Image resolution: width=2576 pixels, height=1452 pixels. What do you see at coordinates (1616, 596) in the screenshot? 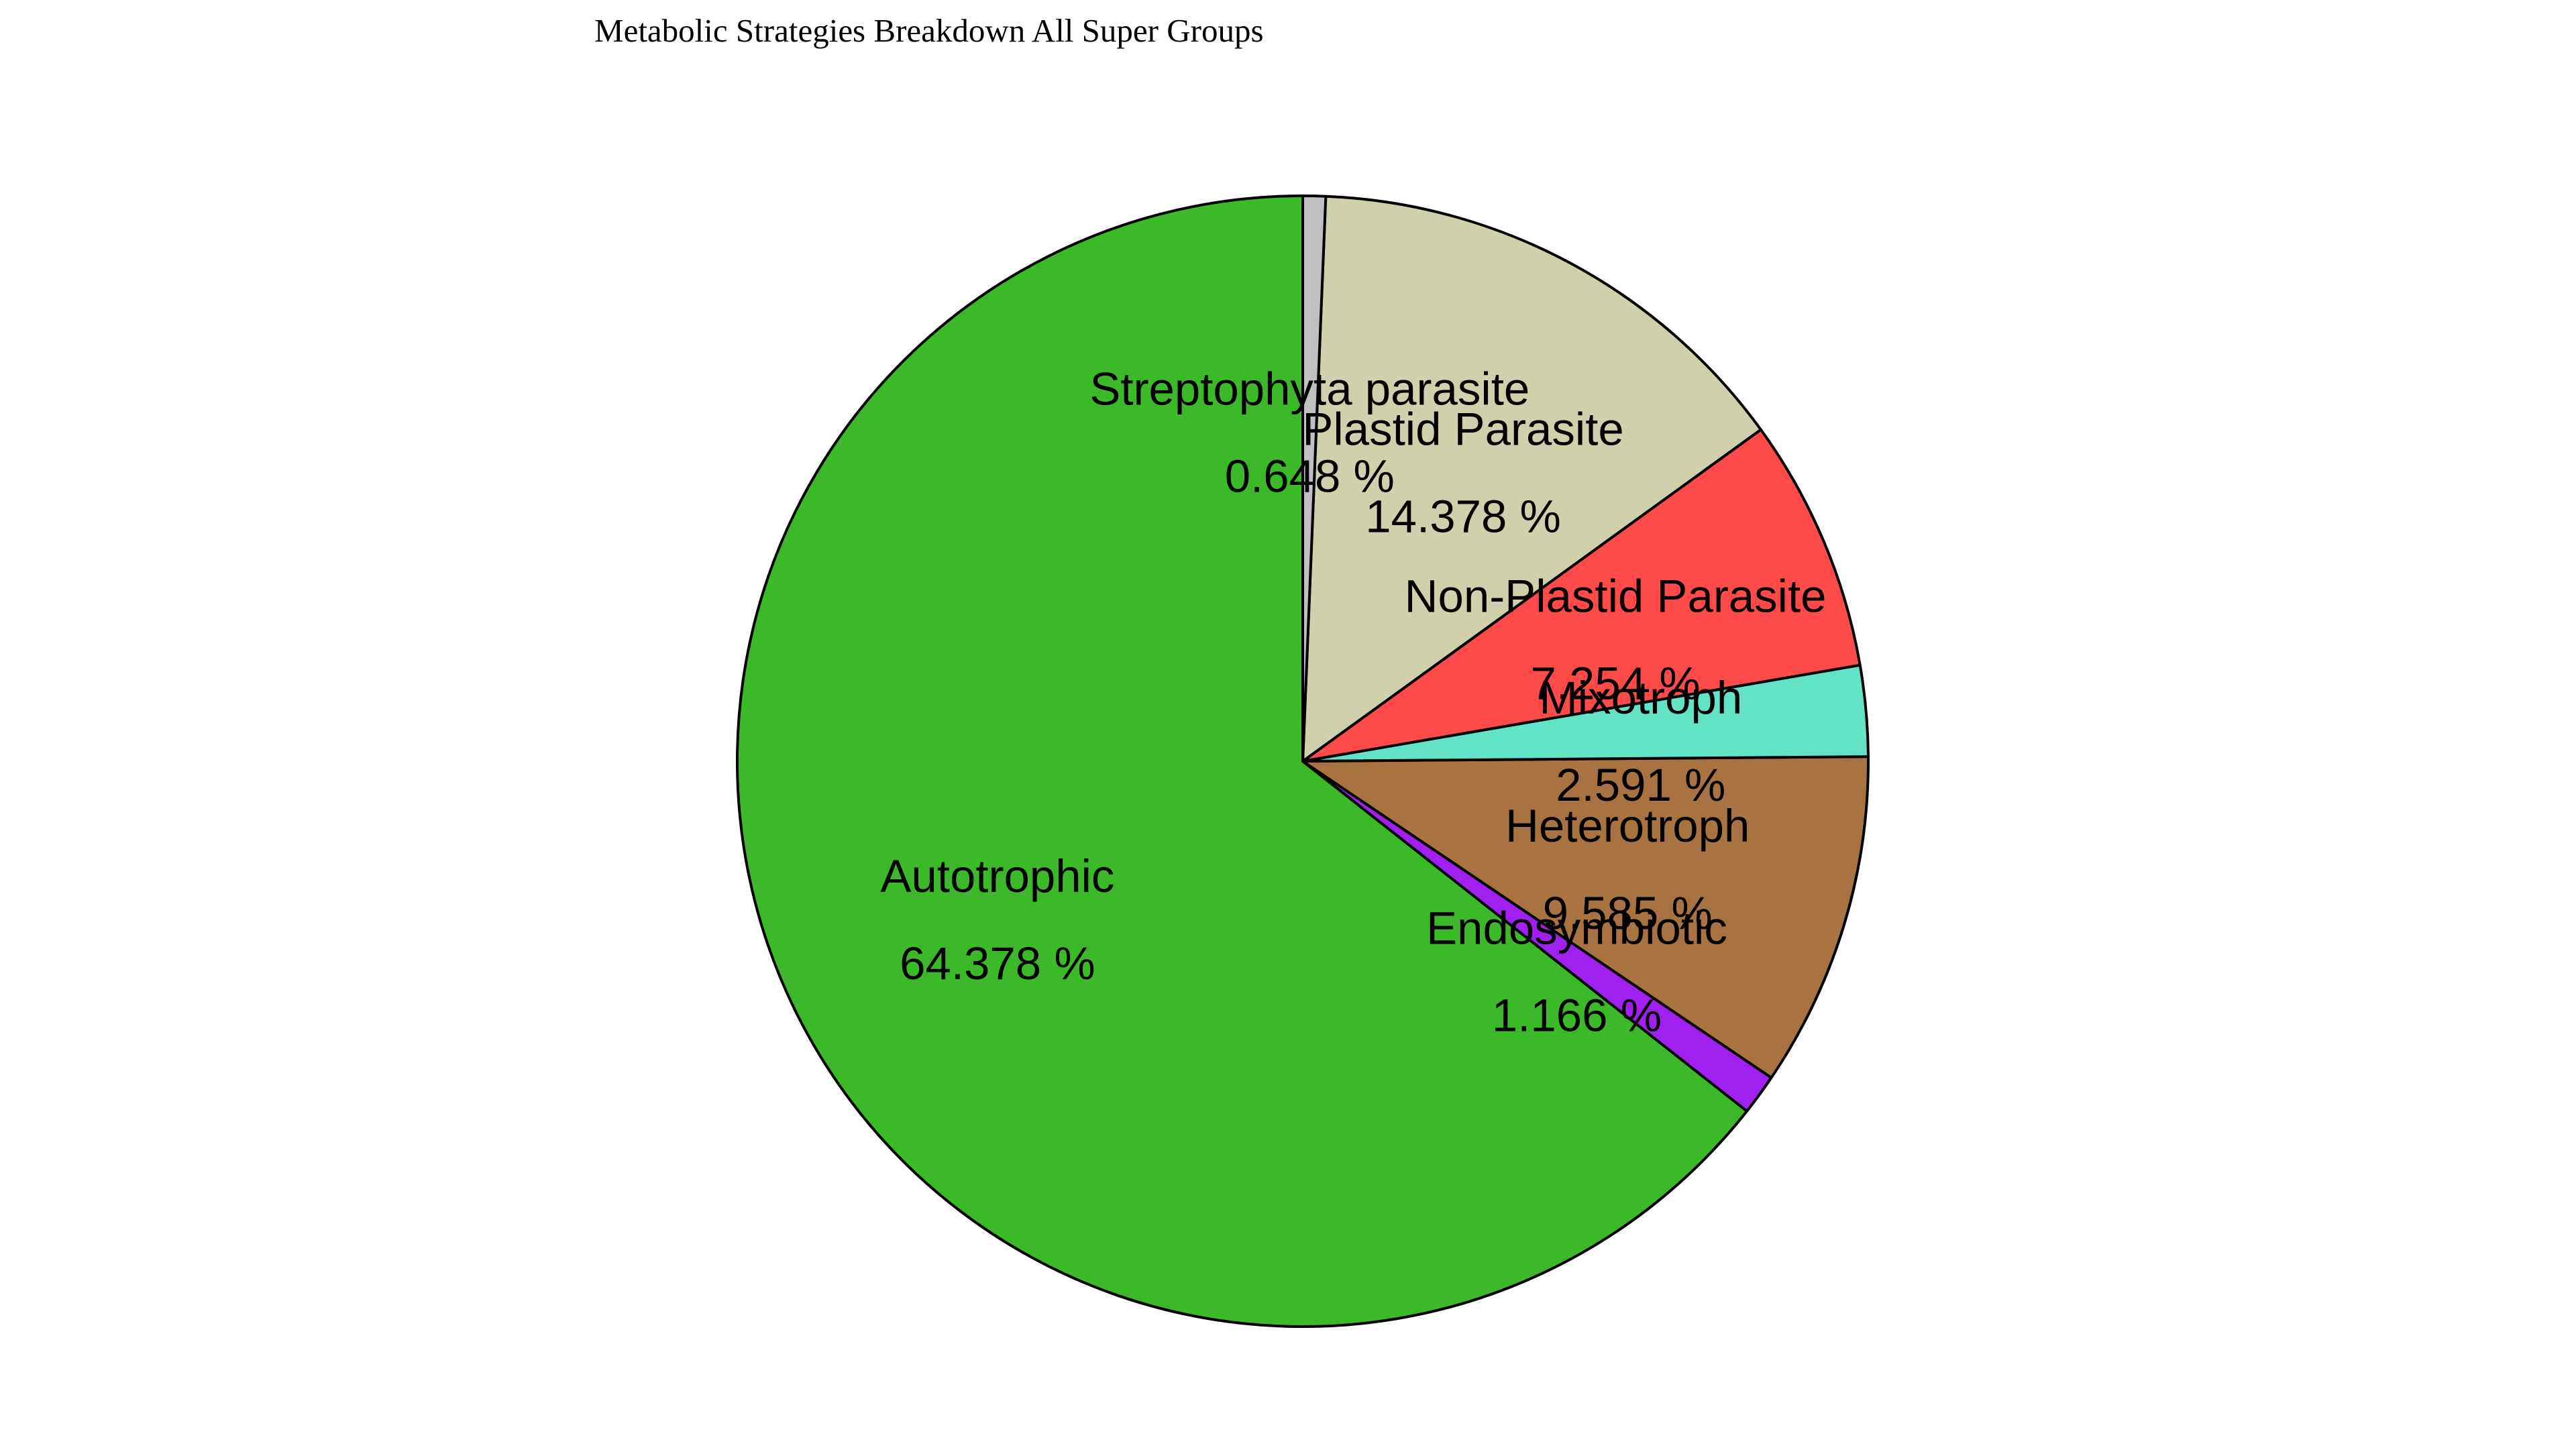
I see `slice-label-non-plastid-parasite: Non-Plastid Parasite` at bounding box center [1616, 596].